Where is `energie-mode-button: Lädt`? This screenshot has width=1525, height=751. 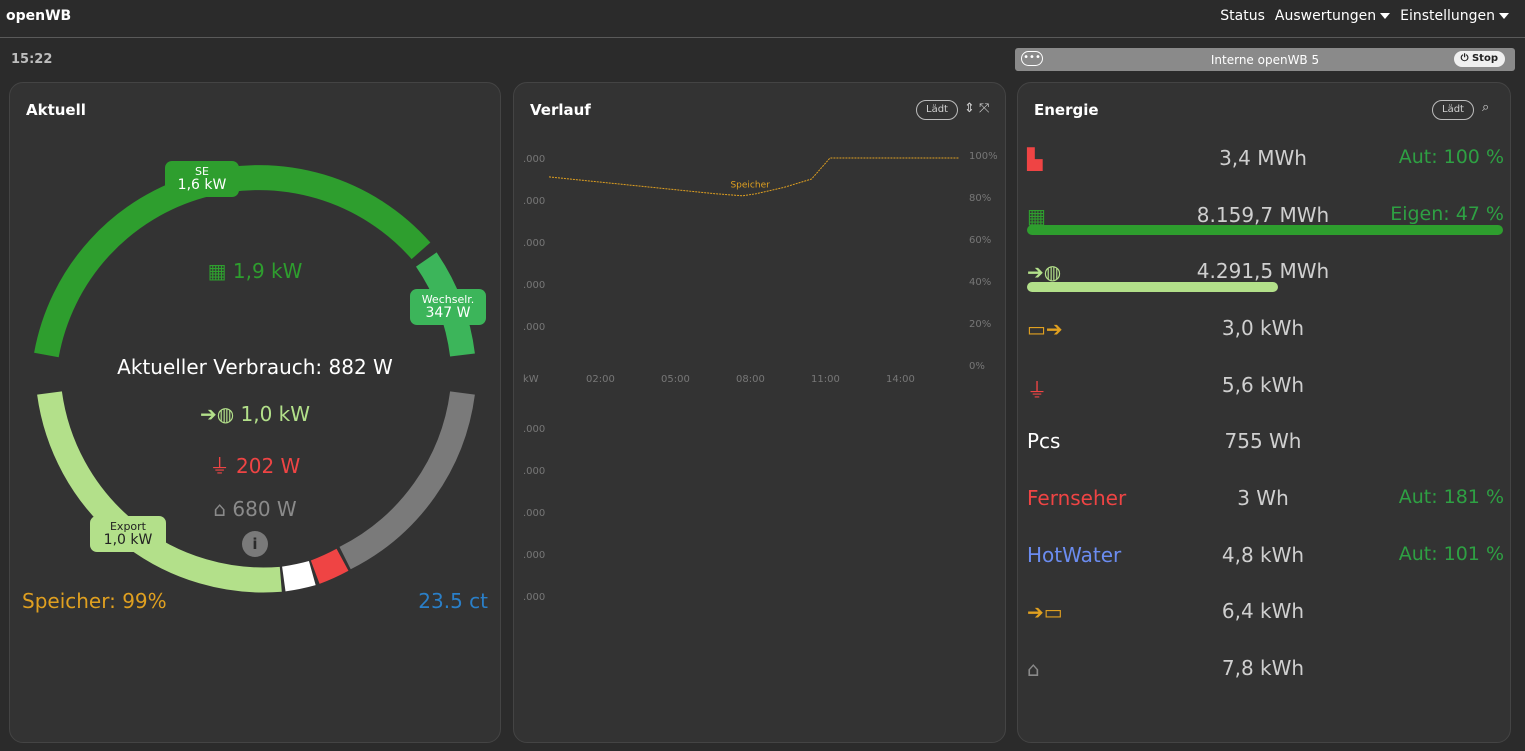
energie-mode-button: Lädt is located at coordinates (1453, 110).